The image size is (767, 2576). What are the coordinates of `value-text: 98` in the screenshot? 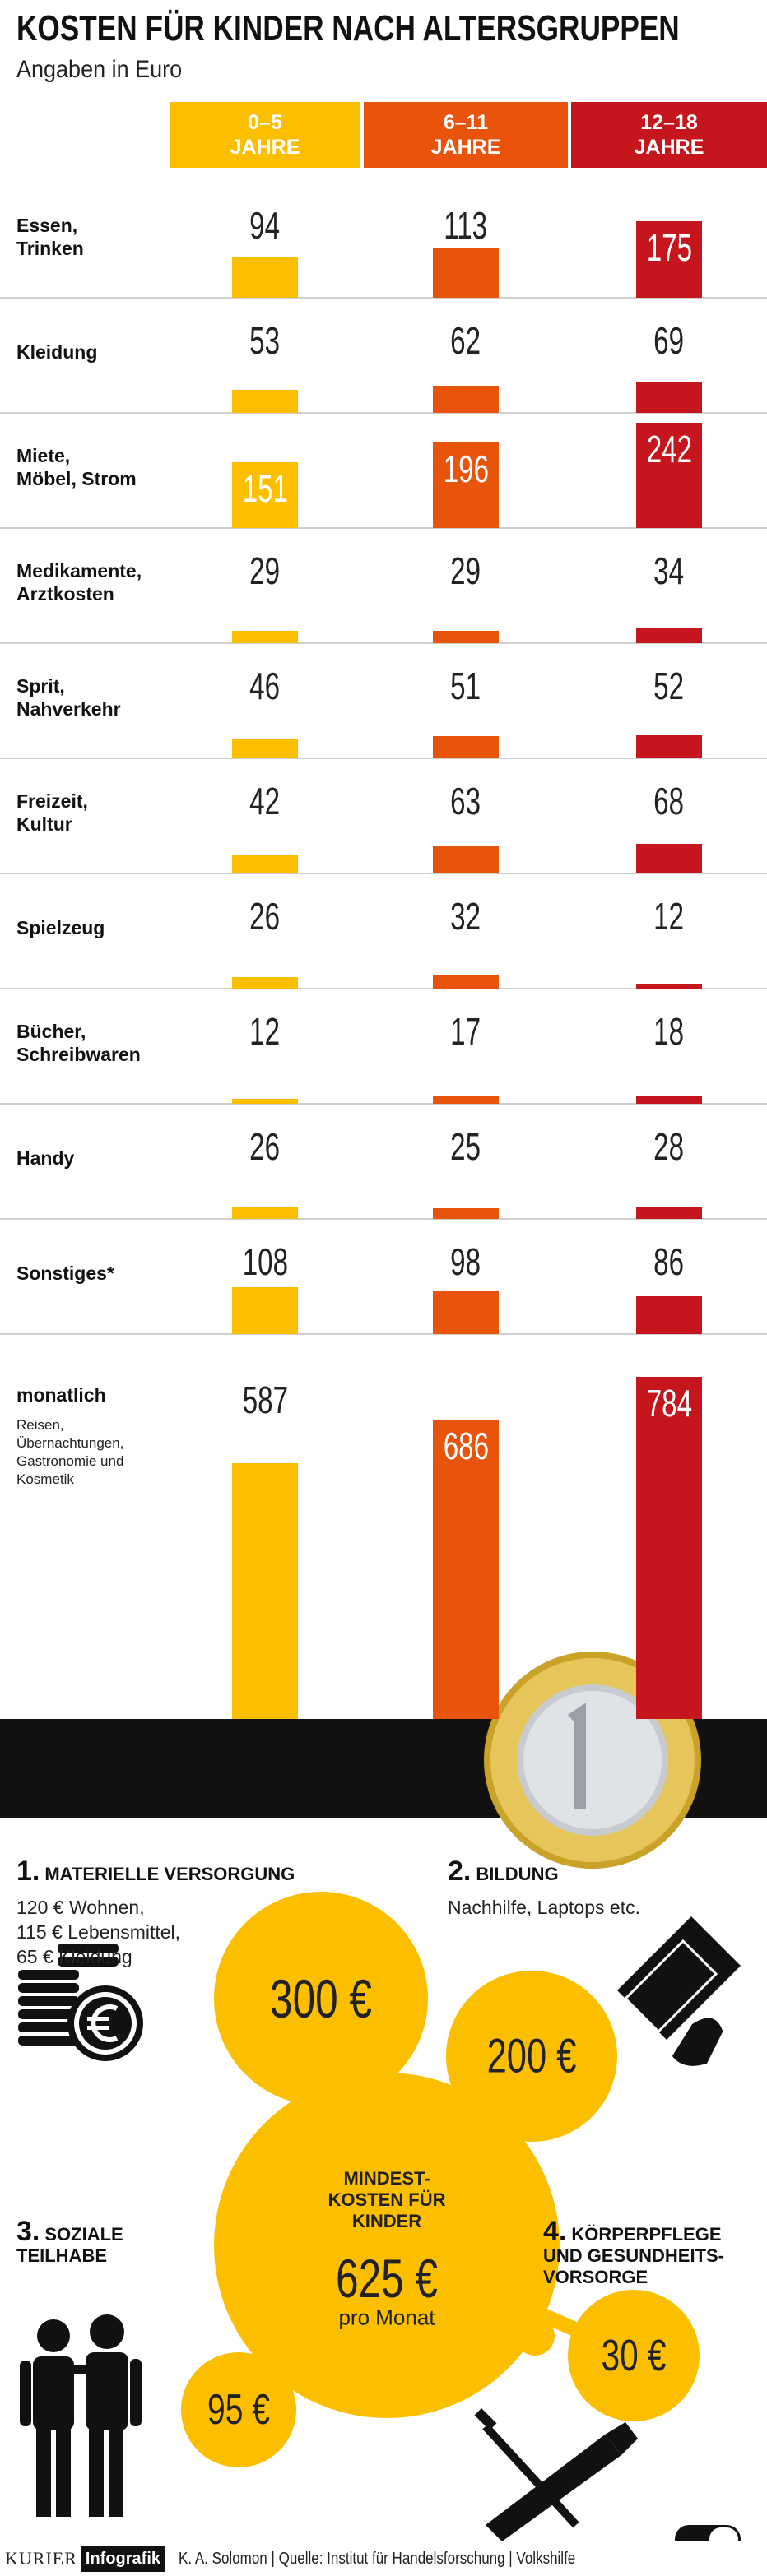 It's located at (466, 1262).